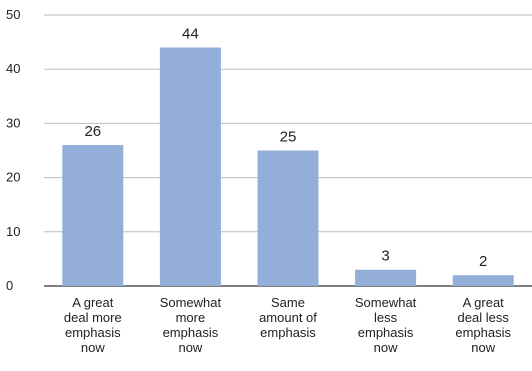 This screenshot has height=371, width=532. I want to click on category-label: A great deal less emphasis now, so click(483, 325).